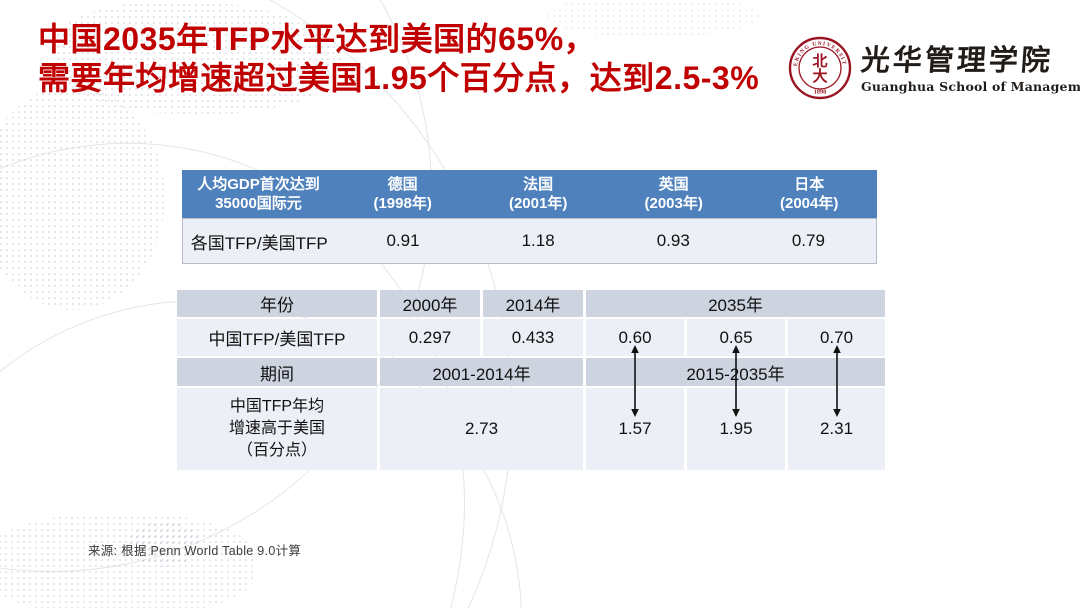  Describe the element at coordinates (403, 240) in the screenshot. I see `tfp-ratio-germany: 0.91` at that location.